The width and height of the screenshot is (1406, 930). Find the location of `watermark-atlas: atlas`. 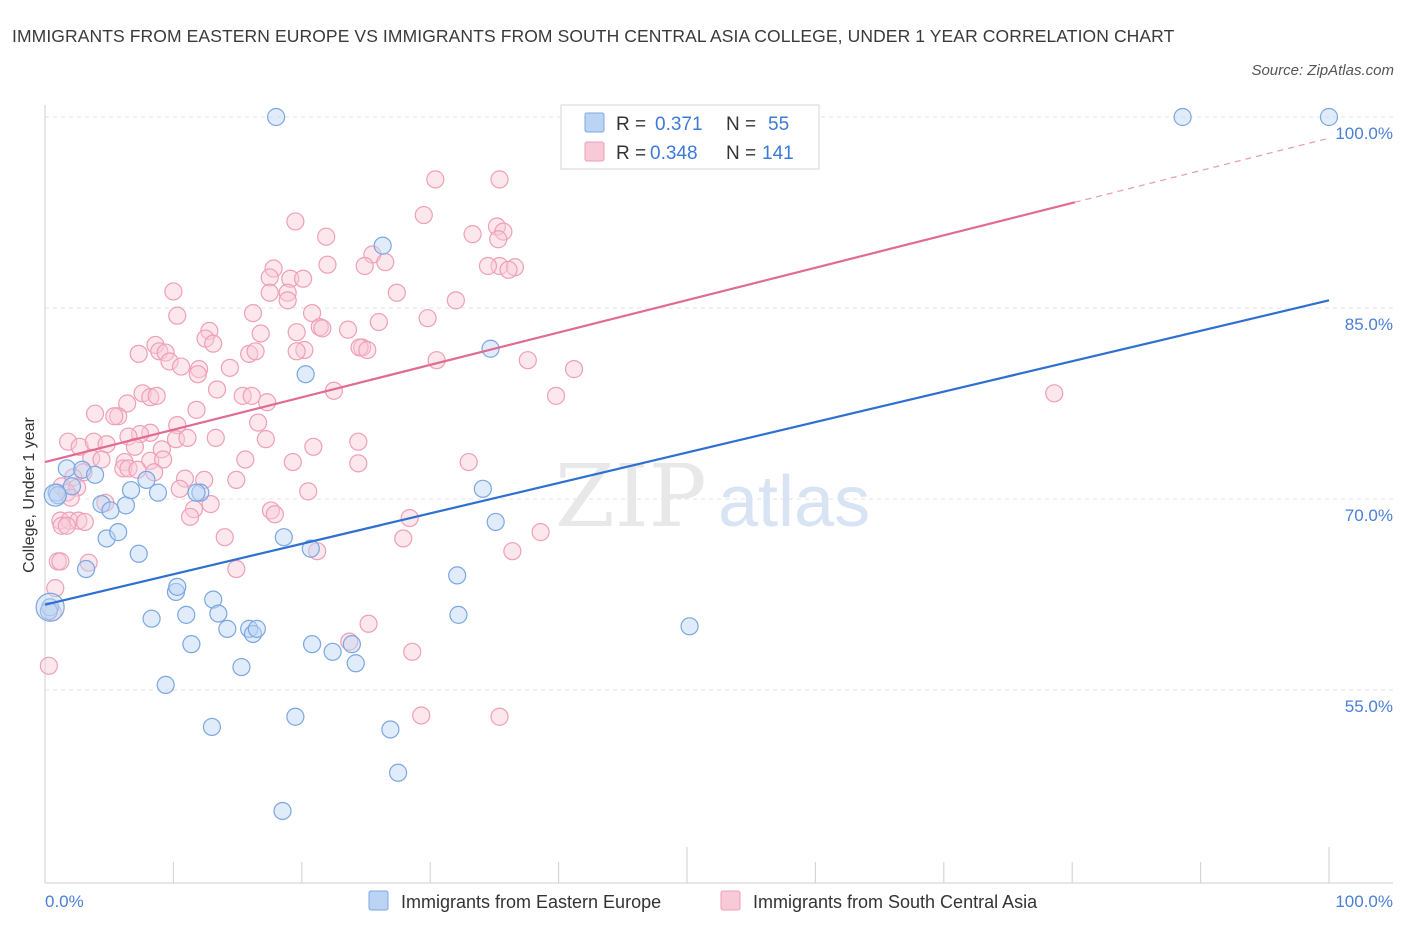

watermark-atlas: atlas is located at coordinates (794, 502).